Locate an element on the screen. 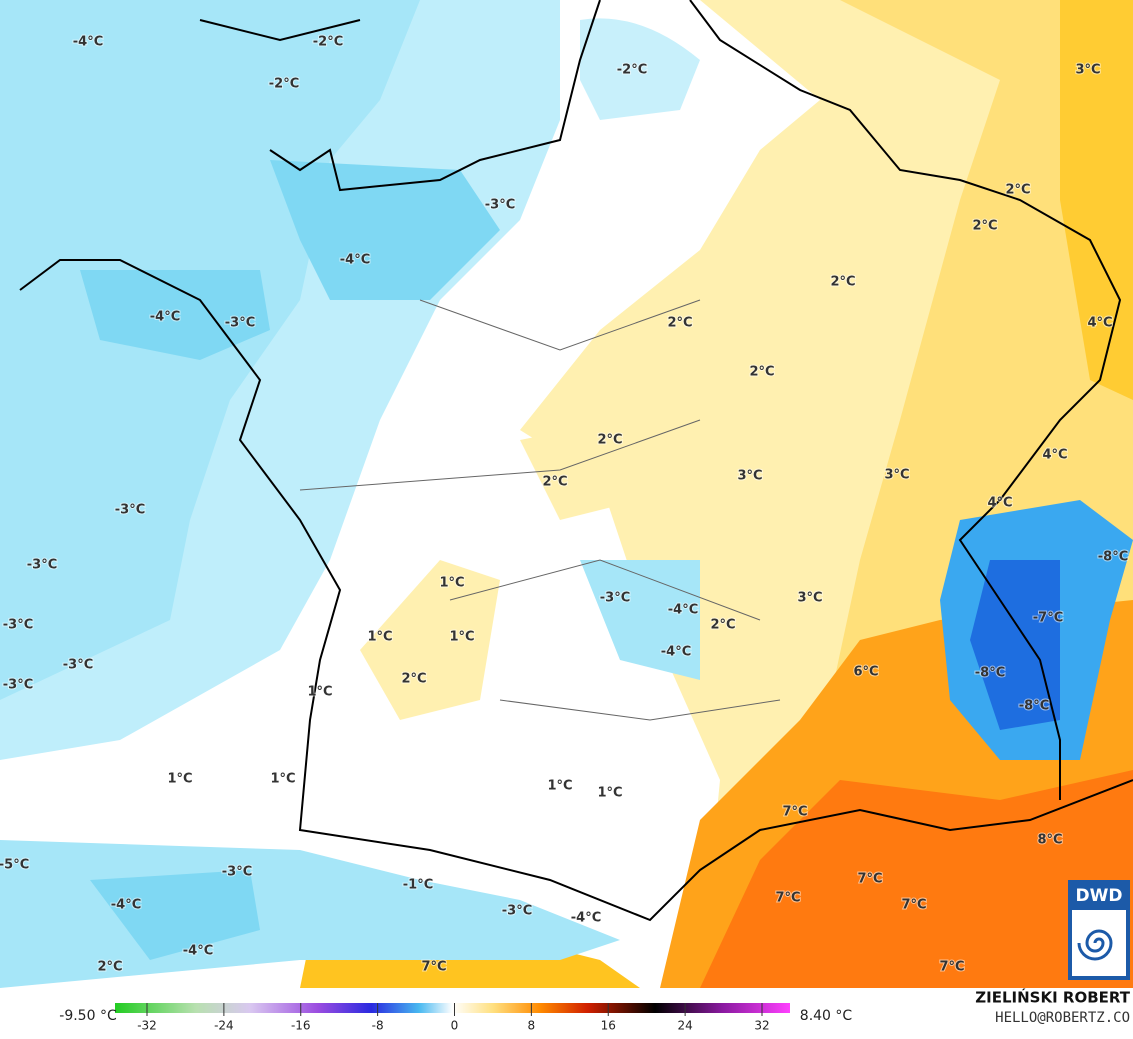 The width and height of the screenshot is (1133, 1039). colorbar-tick-label: 8 is located at coordinates (532, 1026).